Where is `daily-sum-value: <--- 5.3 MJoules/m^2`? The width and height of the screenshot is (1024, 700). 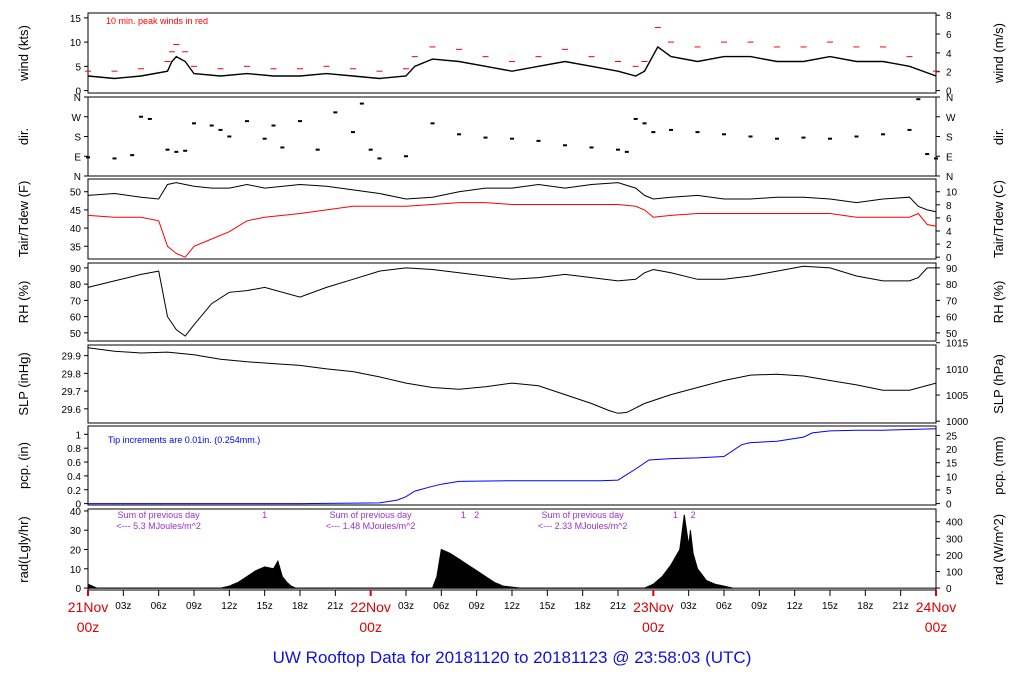 daily-sum-value: <--- 5.3 MJoules/m^2 is located at coordinates (158, 526).